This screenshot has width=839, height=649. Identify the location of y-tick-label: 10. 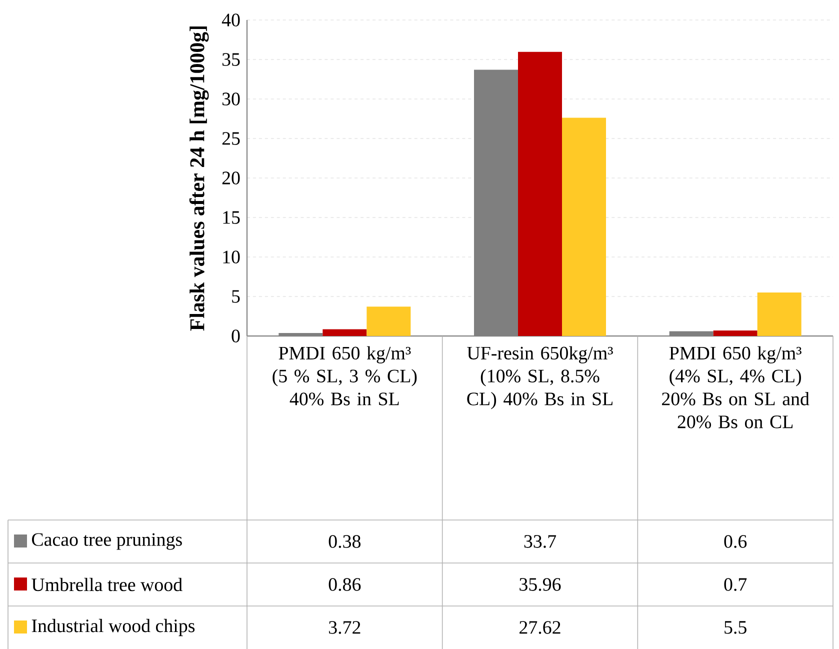
(231, 257).